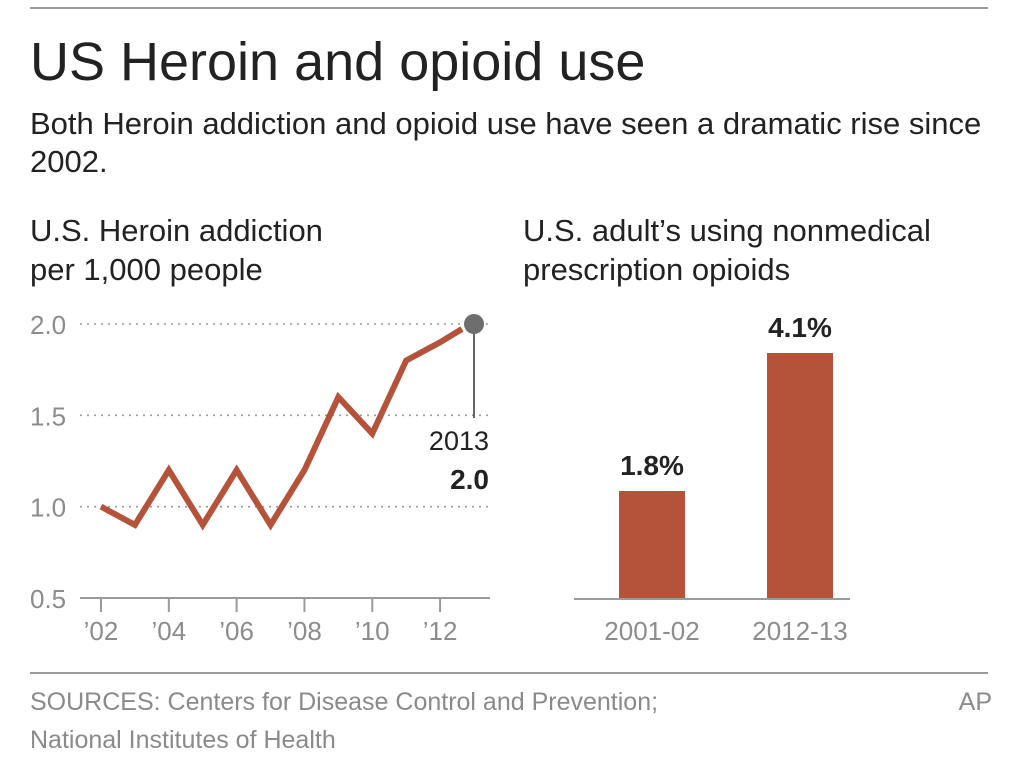 The image size is (1024, 763). I want to click on y-tick-label: 1.0, so click(48, 508).